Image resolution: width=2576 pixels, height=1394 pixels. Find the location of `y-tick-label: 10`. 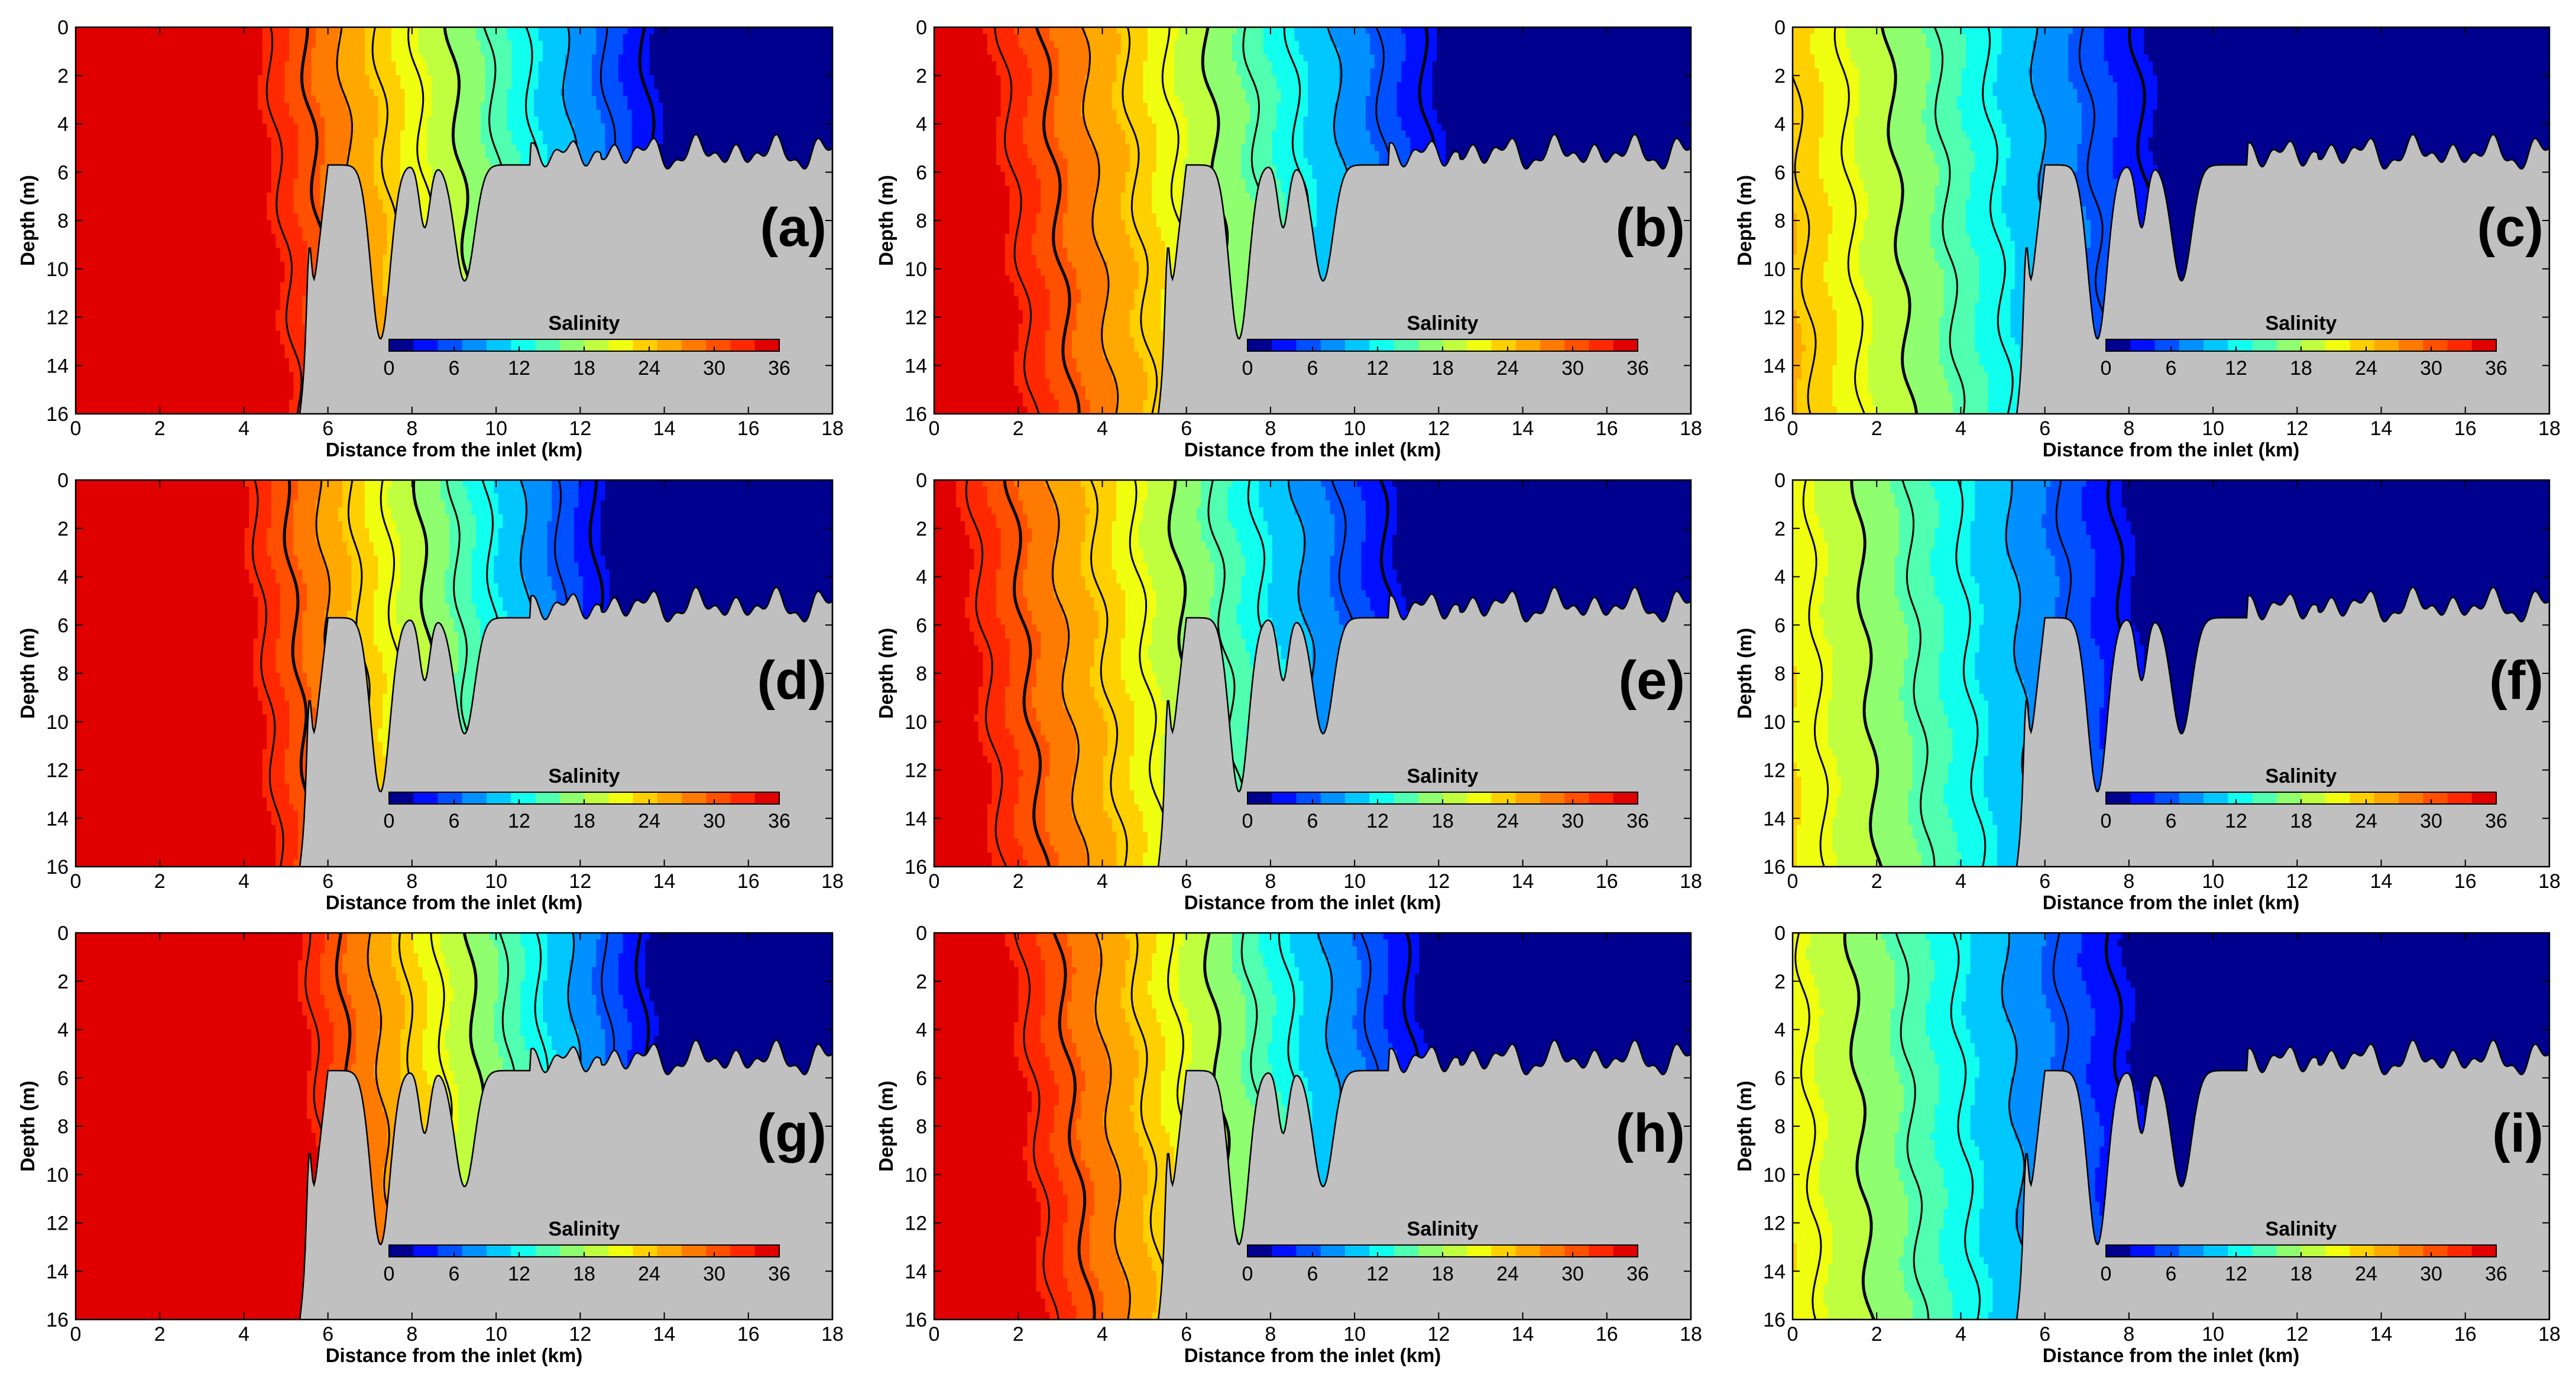

y-tick-label: 10 is located at coordinates (1774, 269).